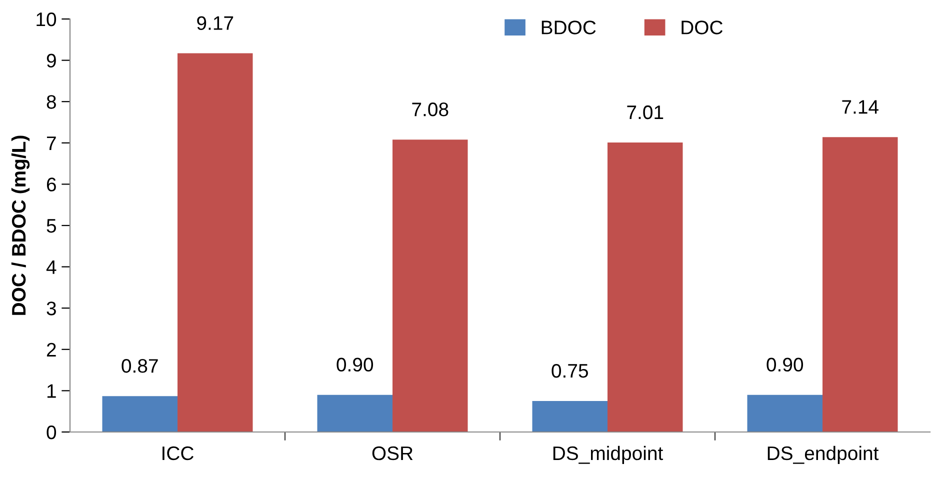  What do you see at coordinates (46, 19) in the screenshot?
I see `y-tick-label: 10` at bounding box center [46, 19].